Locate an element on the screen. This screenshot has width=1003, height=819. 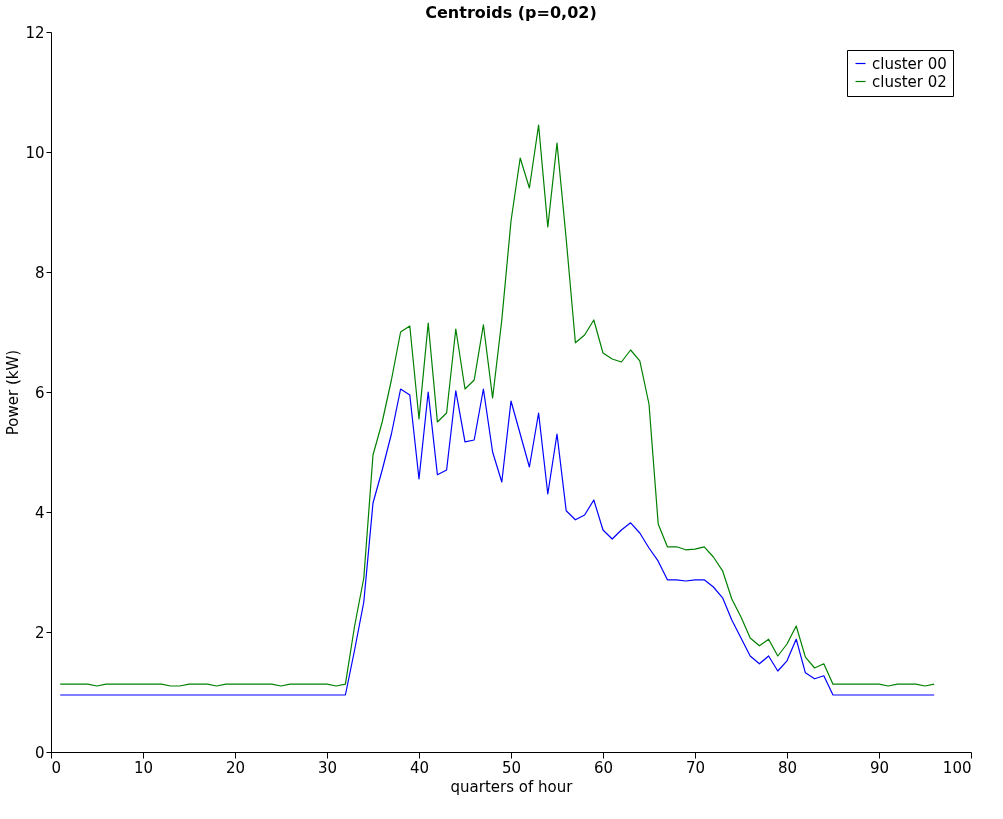
x-tick-label: 70 is located at coordinates (695, 767).